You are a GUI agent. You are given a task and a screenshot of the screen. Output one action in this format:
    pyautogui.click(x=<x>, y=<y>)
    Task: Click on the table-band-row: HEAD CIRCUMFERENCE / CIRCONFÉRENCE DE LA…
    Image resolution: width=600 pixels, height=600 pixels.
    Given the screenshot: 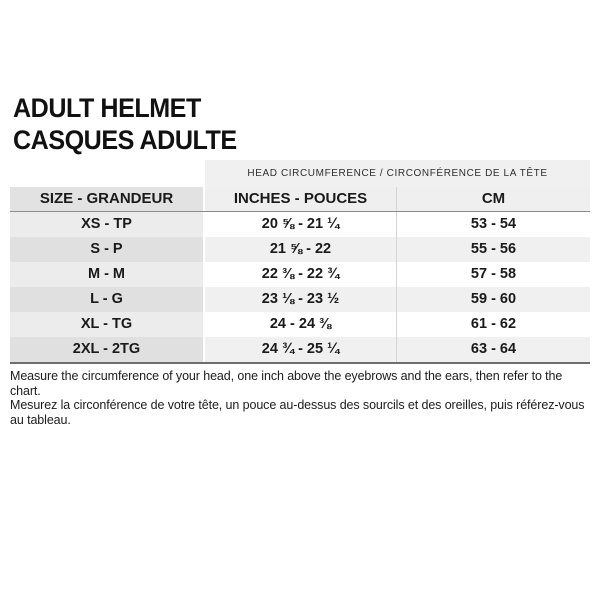 What is the action you would take?
    pyautogui.click(x=300, y=174)
    